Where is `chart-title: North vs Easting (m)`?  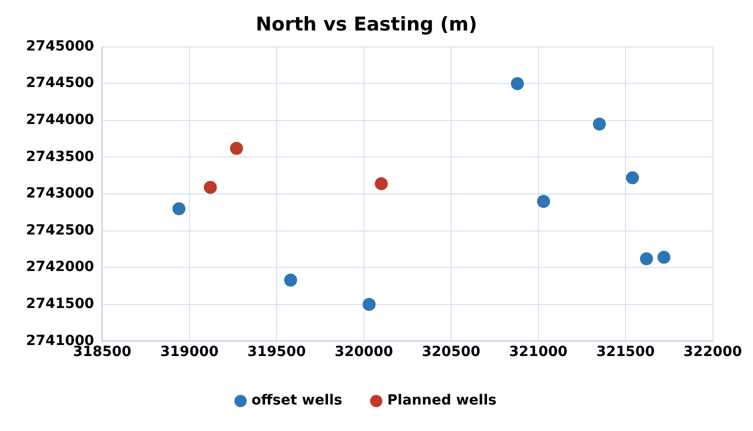 chart-title: North vs Easting (m) is located at coordinates (367, 24).